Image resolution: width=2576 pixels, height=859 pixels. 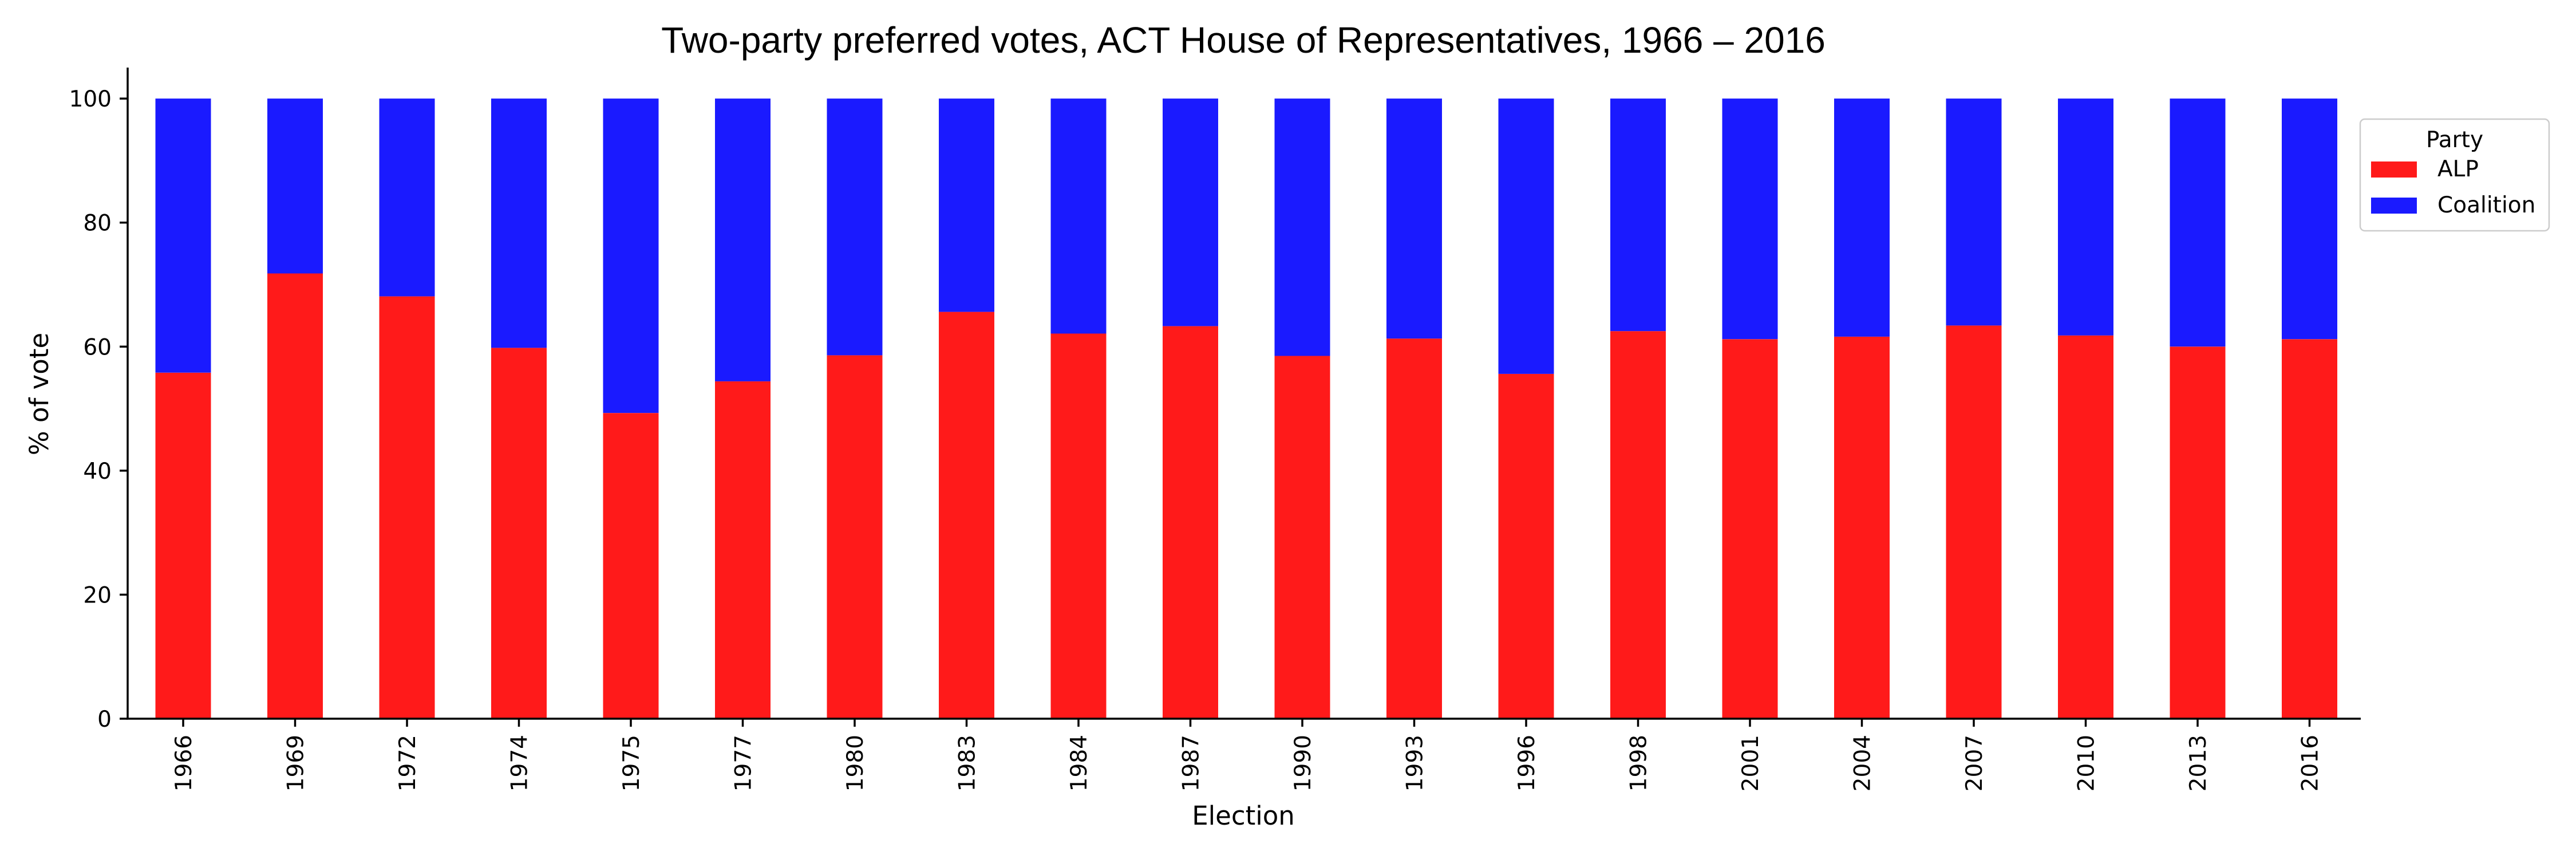 I want to click on y-tick-label-40: 40, so click(x=97, y=471).